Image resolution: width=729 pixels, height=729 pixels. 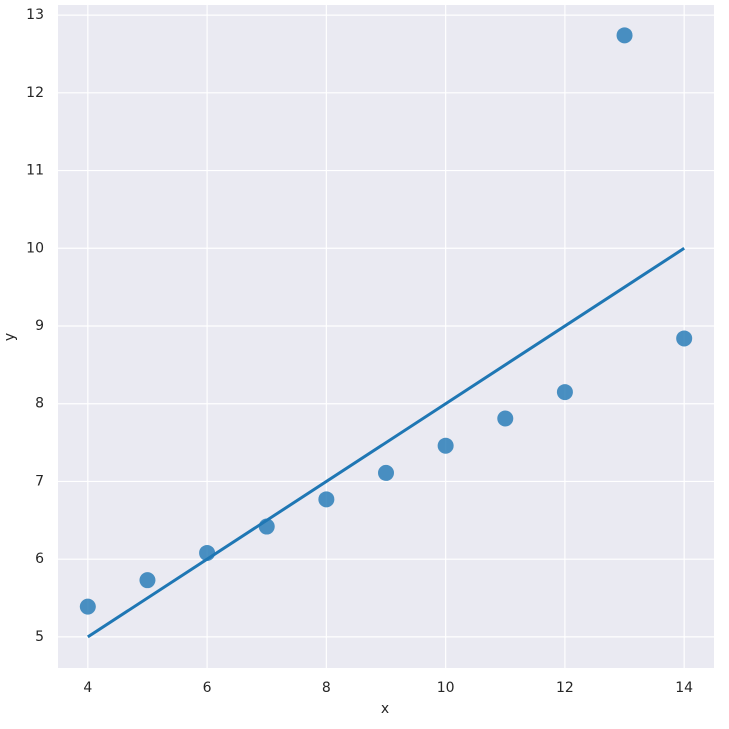 What do you see at coordinates (385, 709) in the screenshot?
I see `x-axis-label: x` at bounding box center [385, 709].